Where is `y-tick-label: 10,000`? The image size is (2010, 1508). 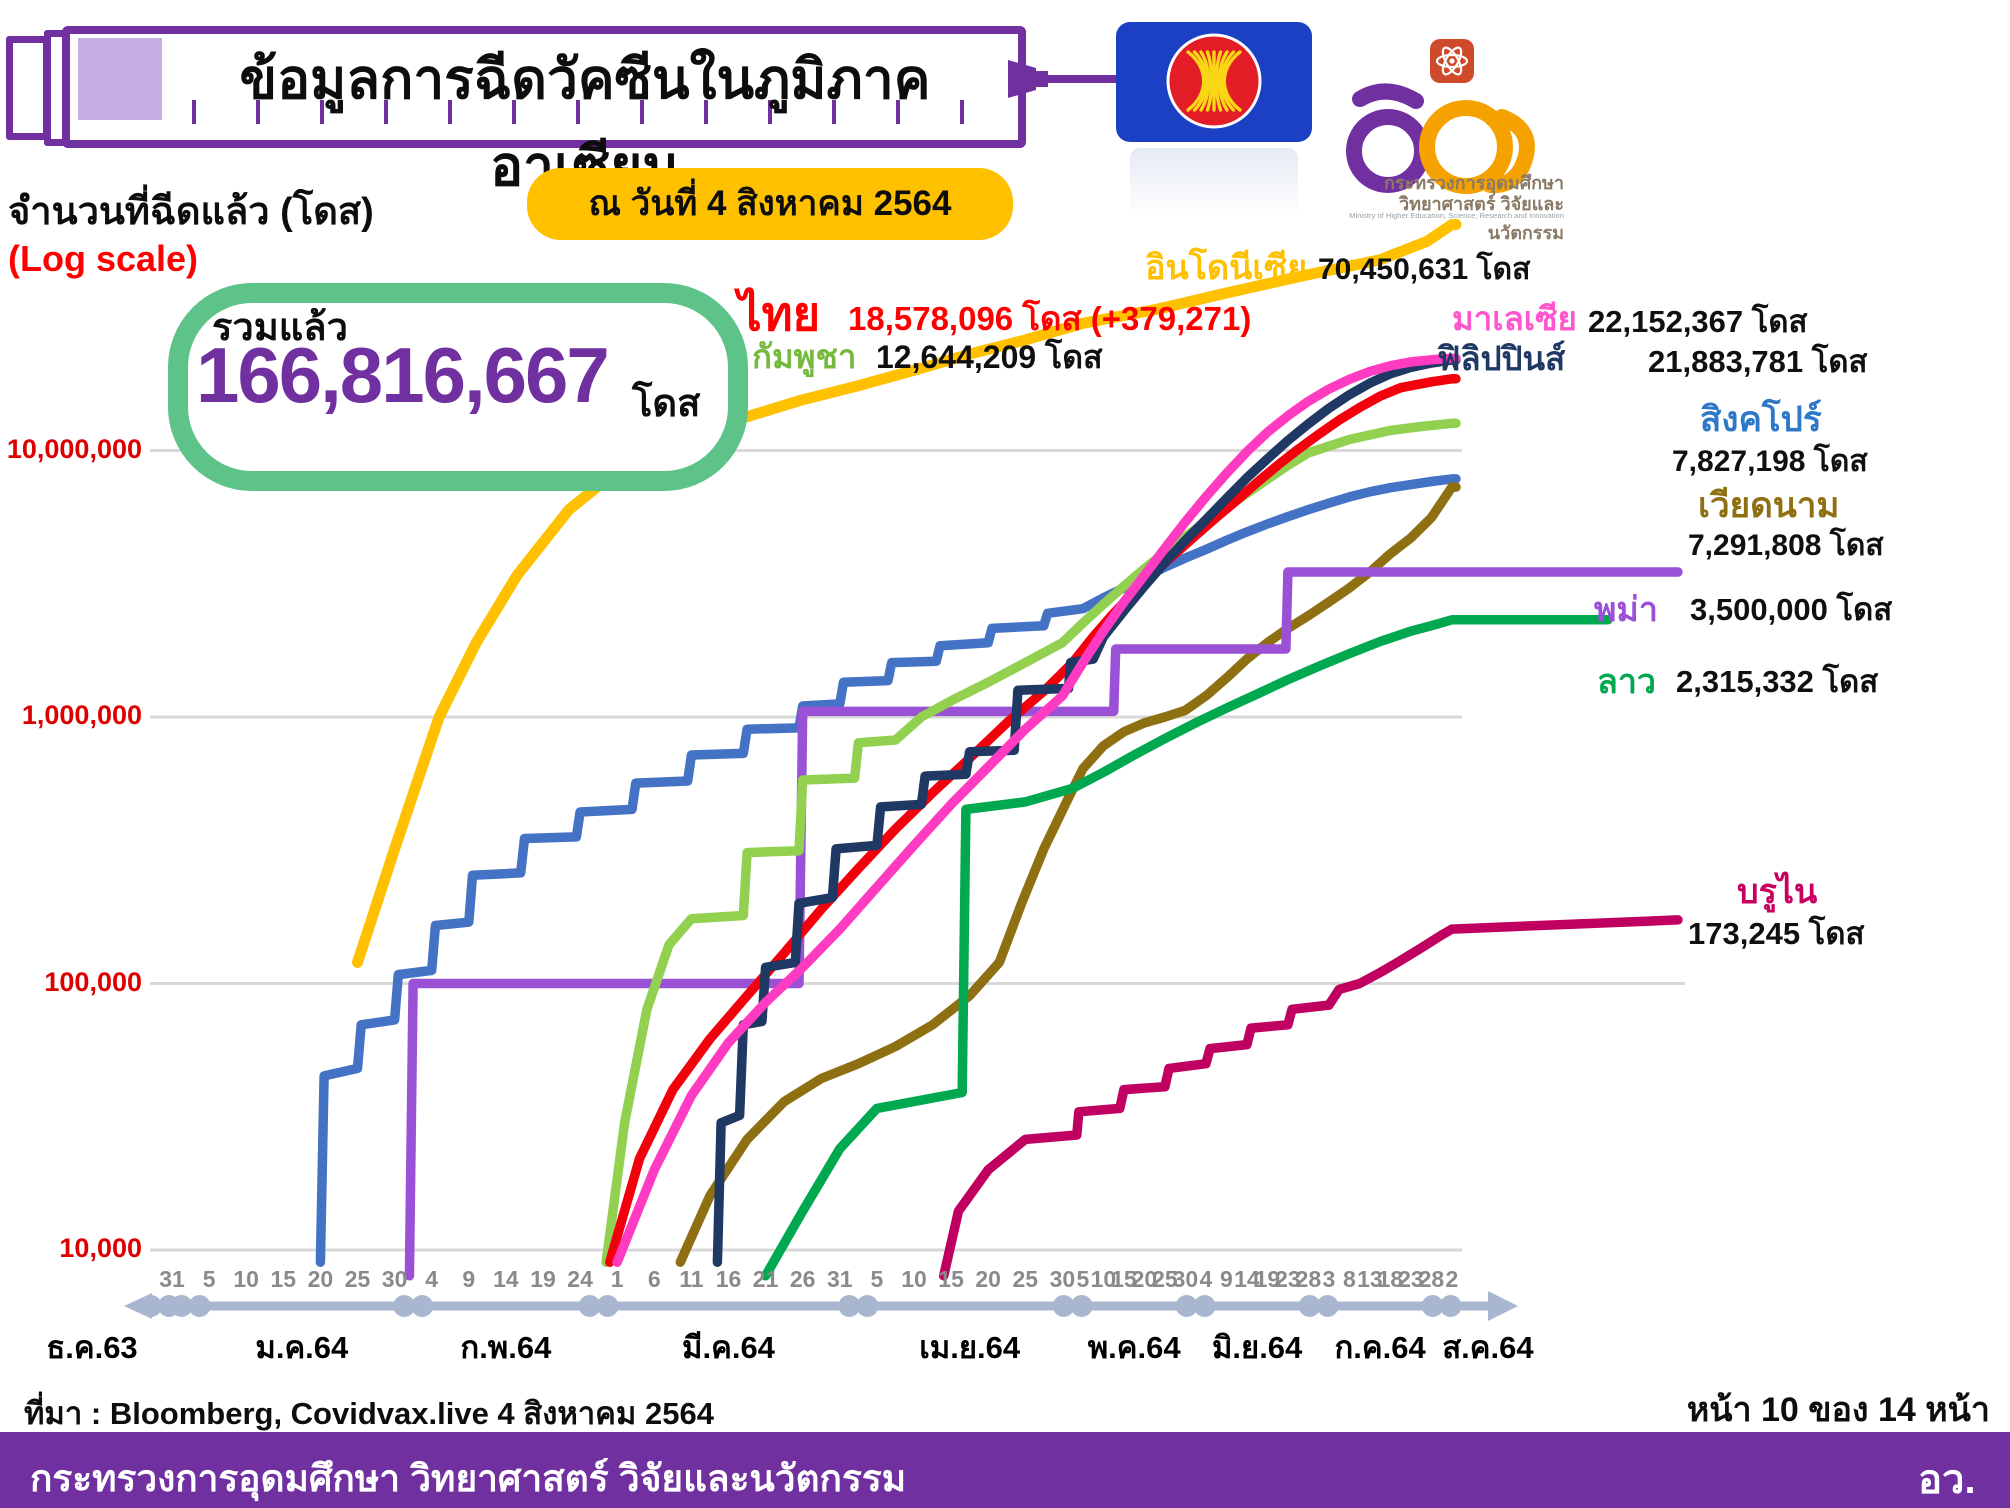
y-tick-label: 10,000 is located at coordinates (100, 1248).